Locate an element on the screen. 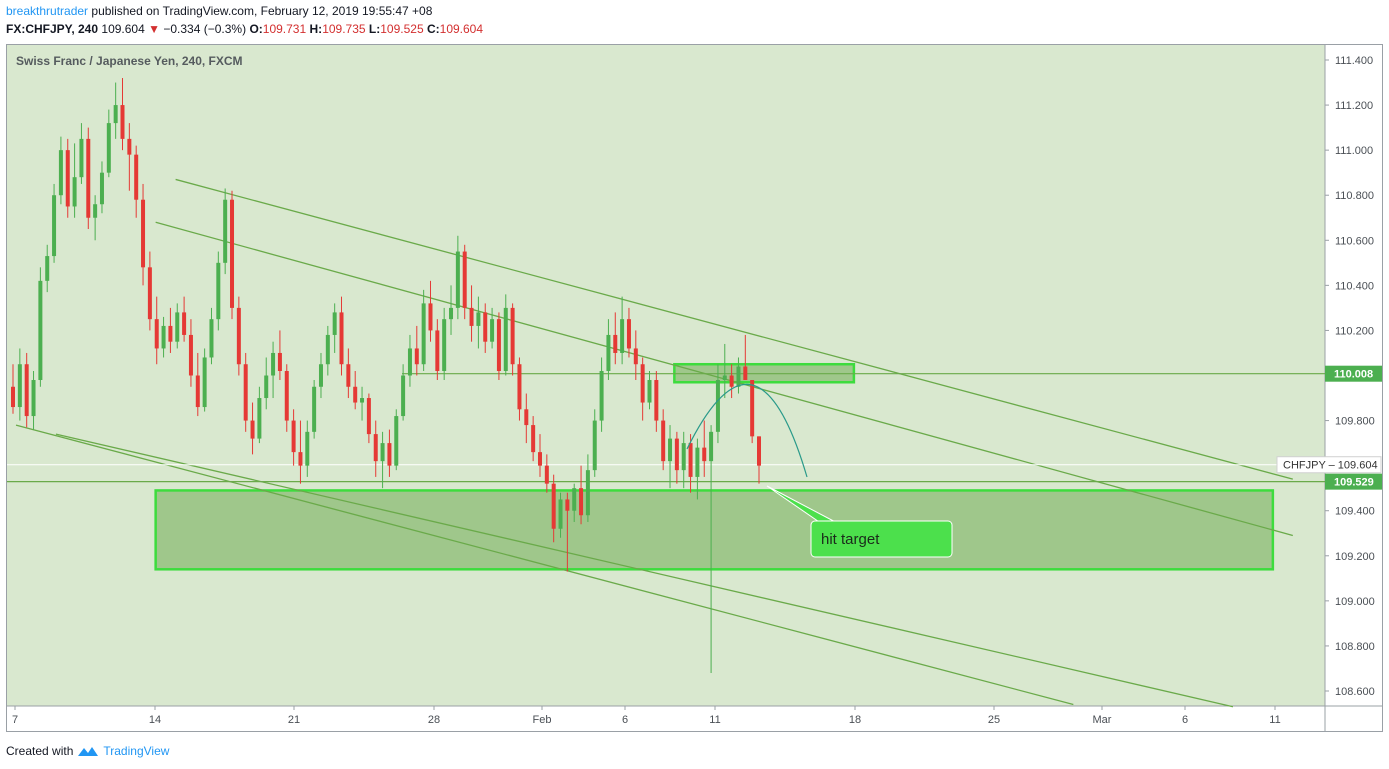  x-tick-label: 18 is located at coordinates (855, 720).